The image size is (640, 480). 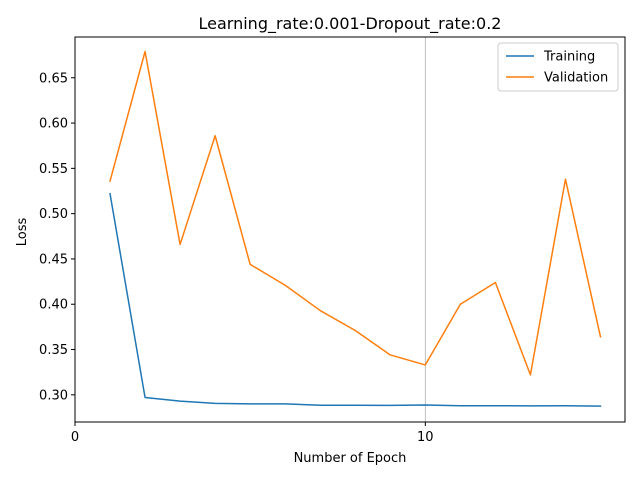 What do you see at coordinates (252, 433) in the screenshot?
I see `x-axis: 0 10` at bounding box center [252, 433].